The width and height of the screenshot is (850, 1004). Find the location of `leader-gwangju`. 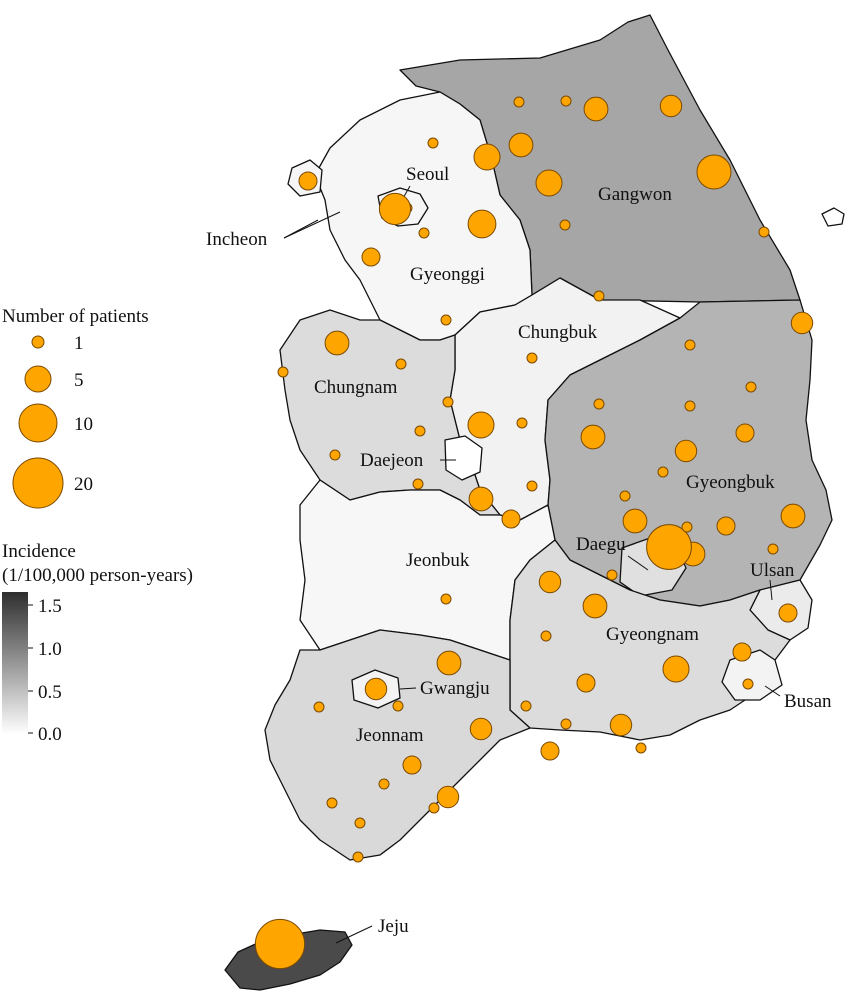

leader-gwangju is located at coordinates (408, 688).